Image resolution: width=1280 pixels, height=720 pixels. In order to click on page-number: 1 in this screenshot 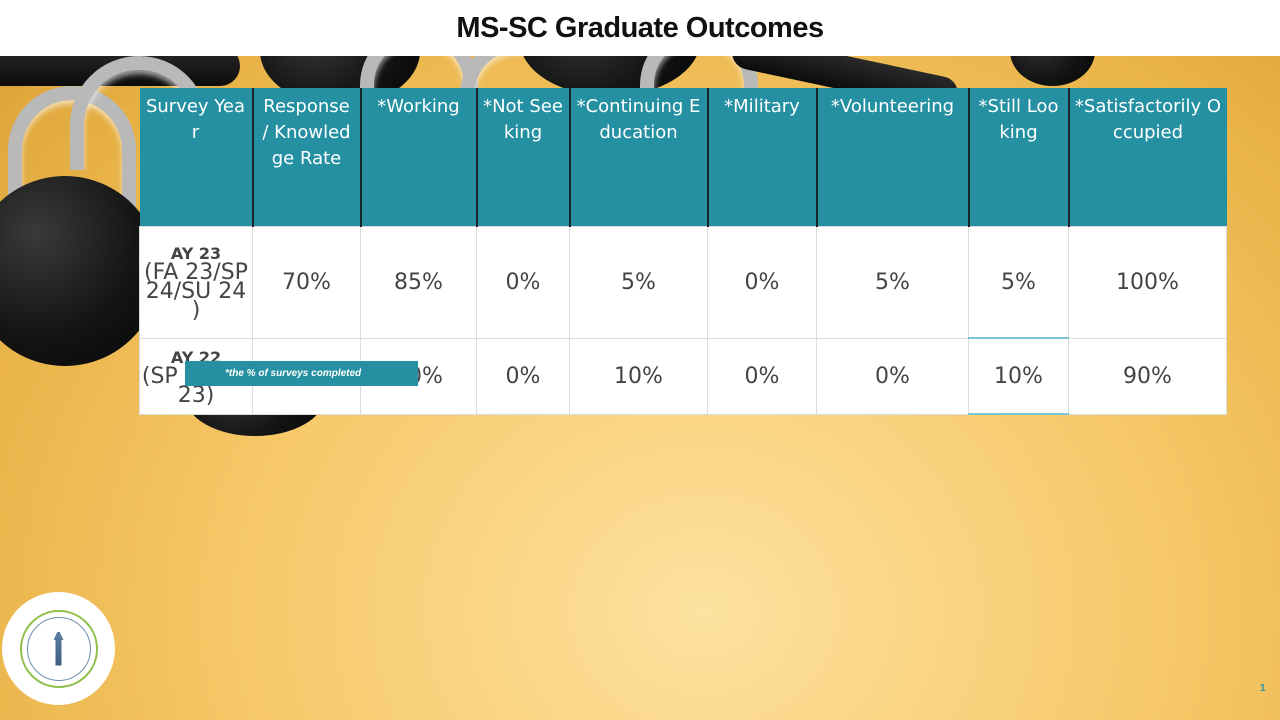, I will do `click(1263, 688)`.